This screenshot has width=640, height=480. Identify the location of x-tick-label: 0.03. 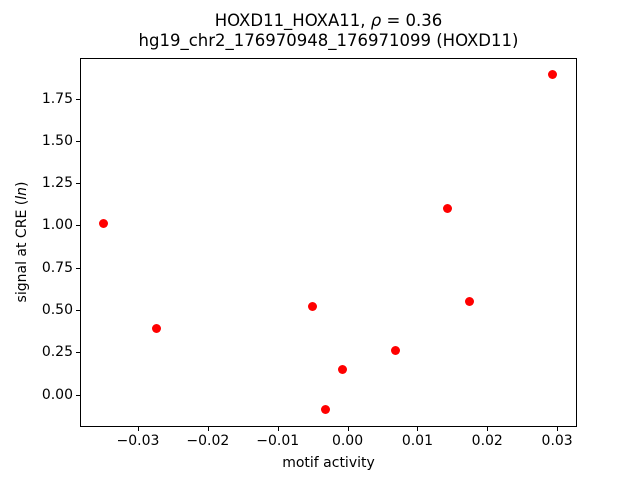
(557, 441).